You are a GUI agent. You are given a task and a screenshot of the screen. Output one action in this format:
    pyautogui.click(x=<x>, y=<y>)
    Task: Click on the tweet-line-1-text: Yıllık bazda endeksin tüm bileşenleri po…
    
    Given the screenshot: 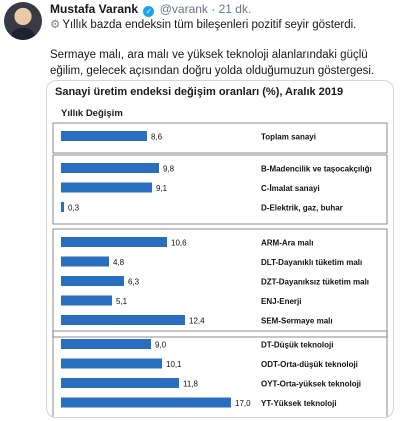 What is the action you would take?
    pyautogui.click(x=209, y=25)
    